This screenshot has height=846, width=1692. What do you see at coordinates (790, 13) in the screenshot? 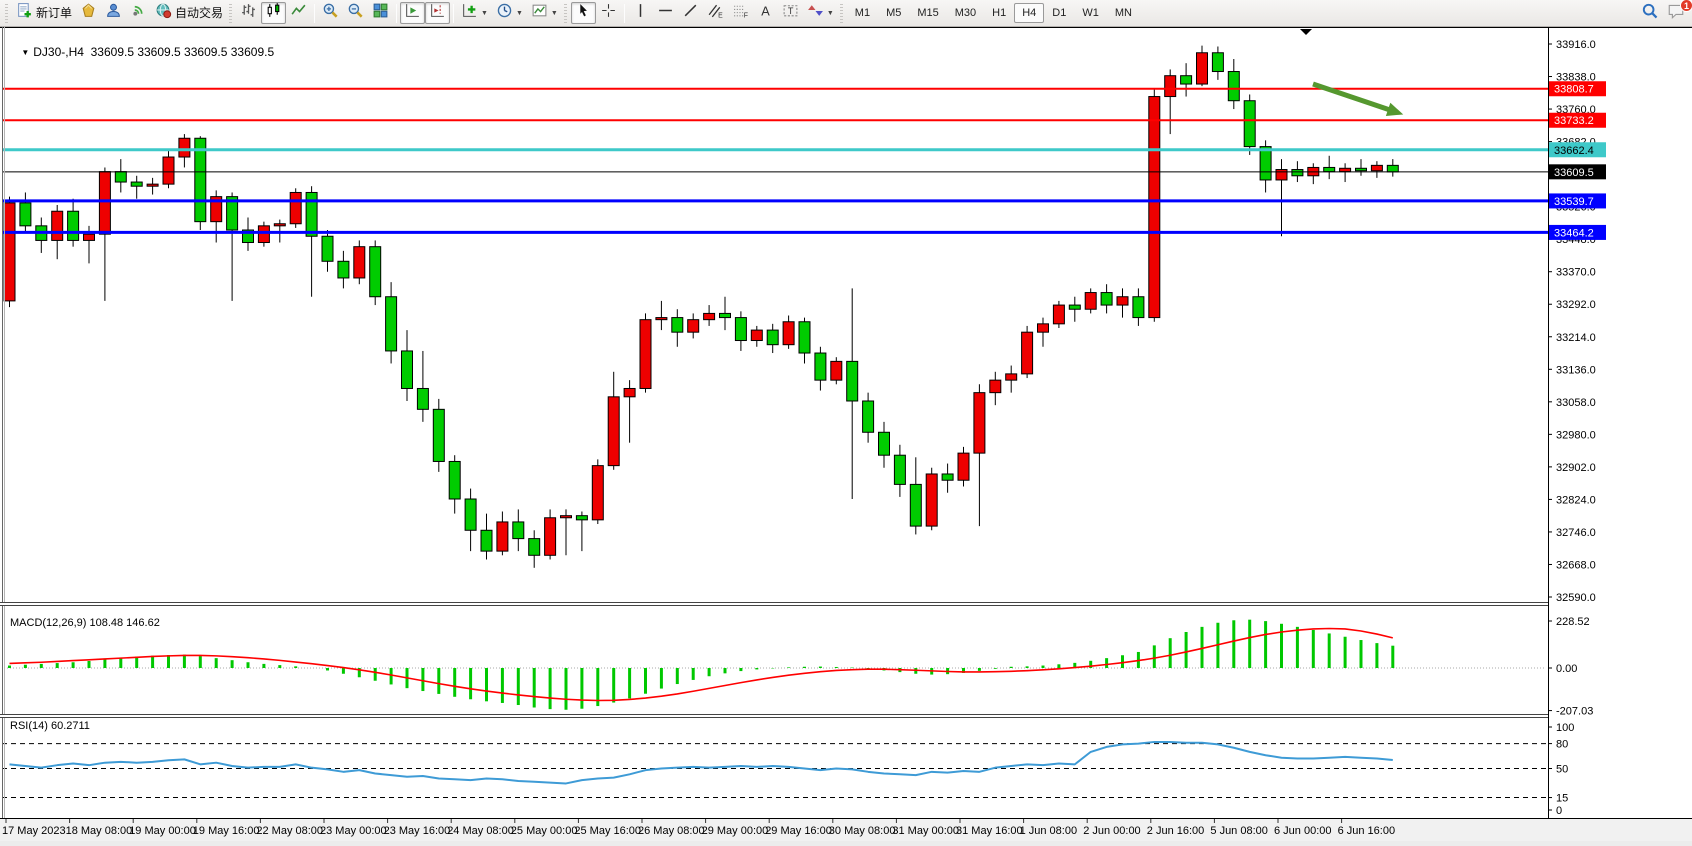
I see `text-label-button: T` at bounding box center [790, 13].